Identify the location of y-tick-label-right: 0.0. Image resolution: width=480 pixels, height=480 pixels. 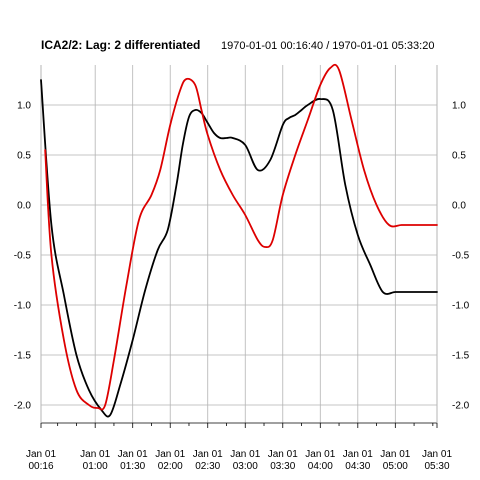
(459, 206).